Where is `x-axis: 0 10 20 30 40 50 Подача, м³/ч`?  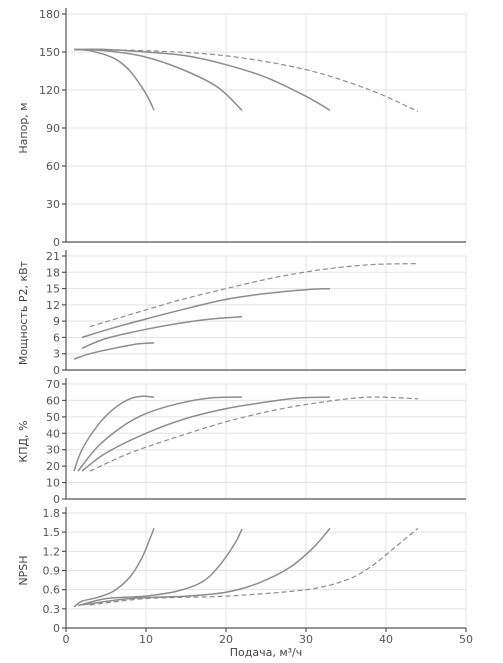 x-axis: 0 10 20 30 40 50 Подача, м³/ч is located at coordinates (268, 643).